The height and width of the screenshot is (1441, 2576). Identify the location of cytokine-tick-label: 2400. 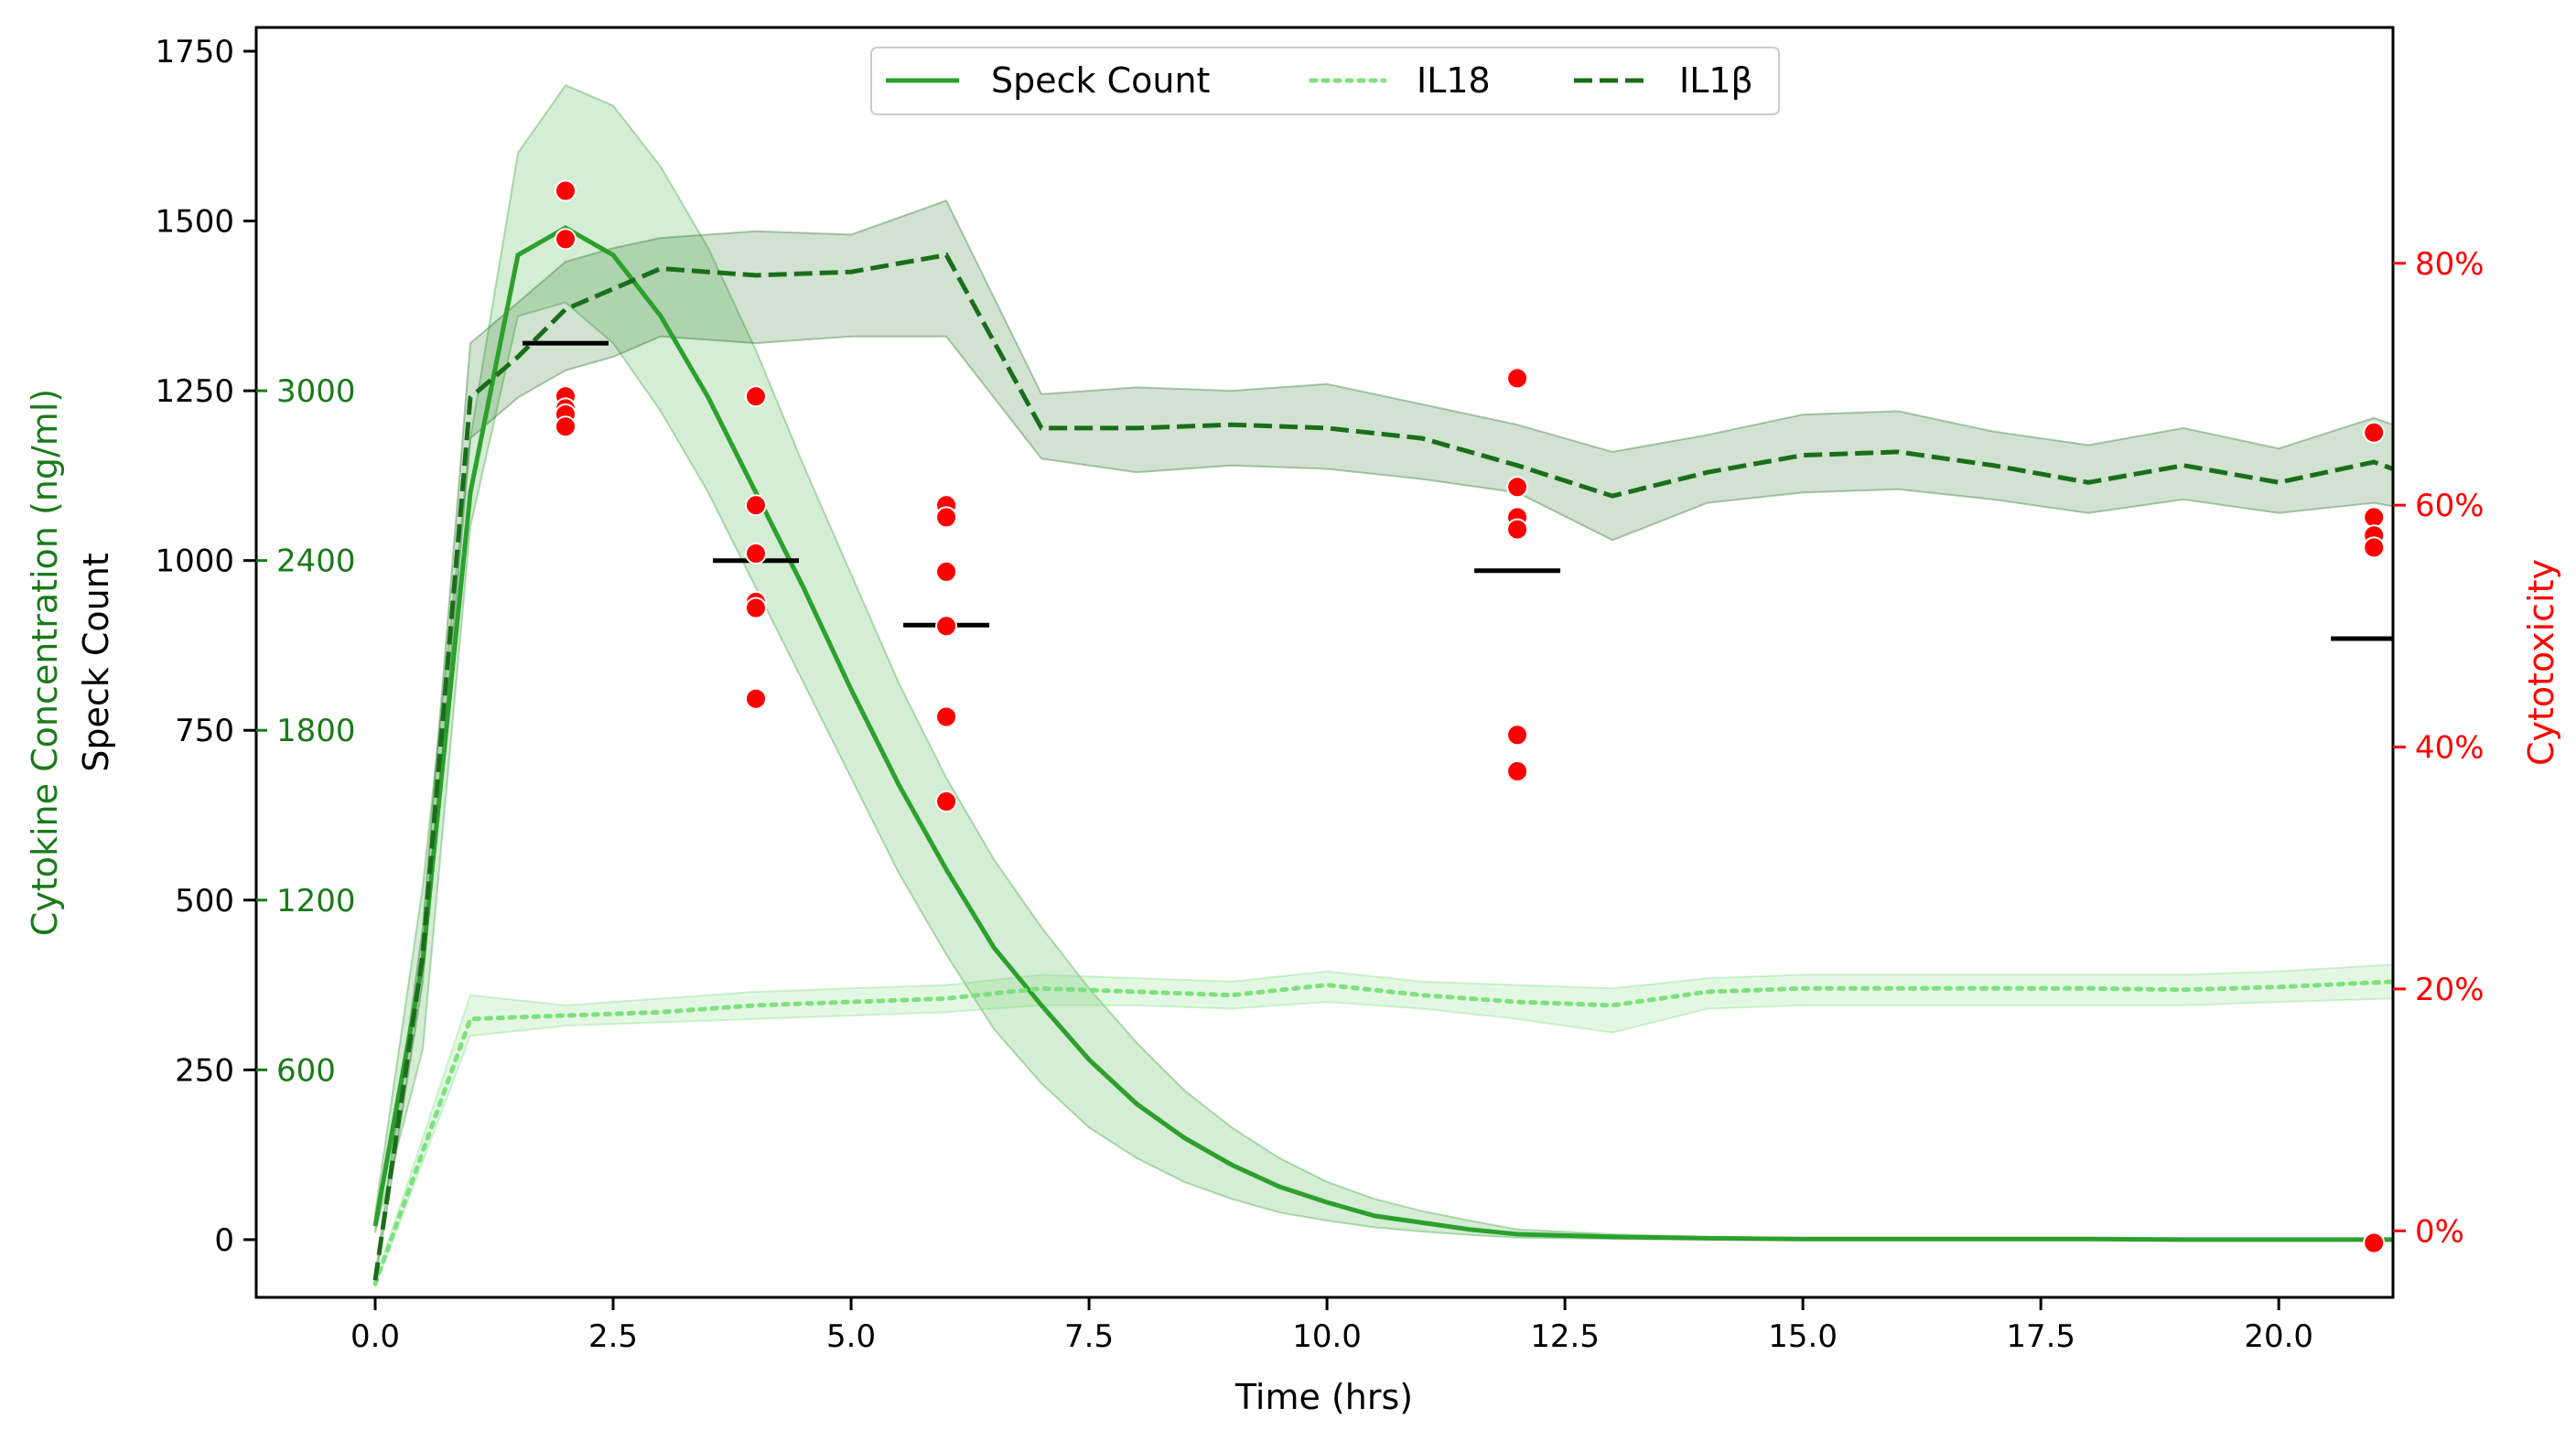
(316, 561).